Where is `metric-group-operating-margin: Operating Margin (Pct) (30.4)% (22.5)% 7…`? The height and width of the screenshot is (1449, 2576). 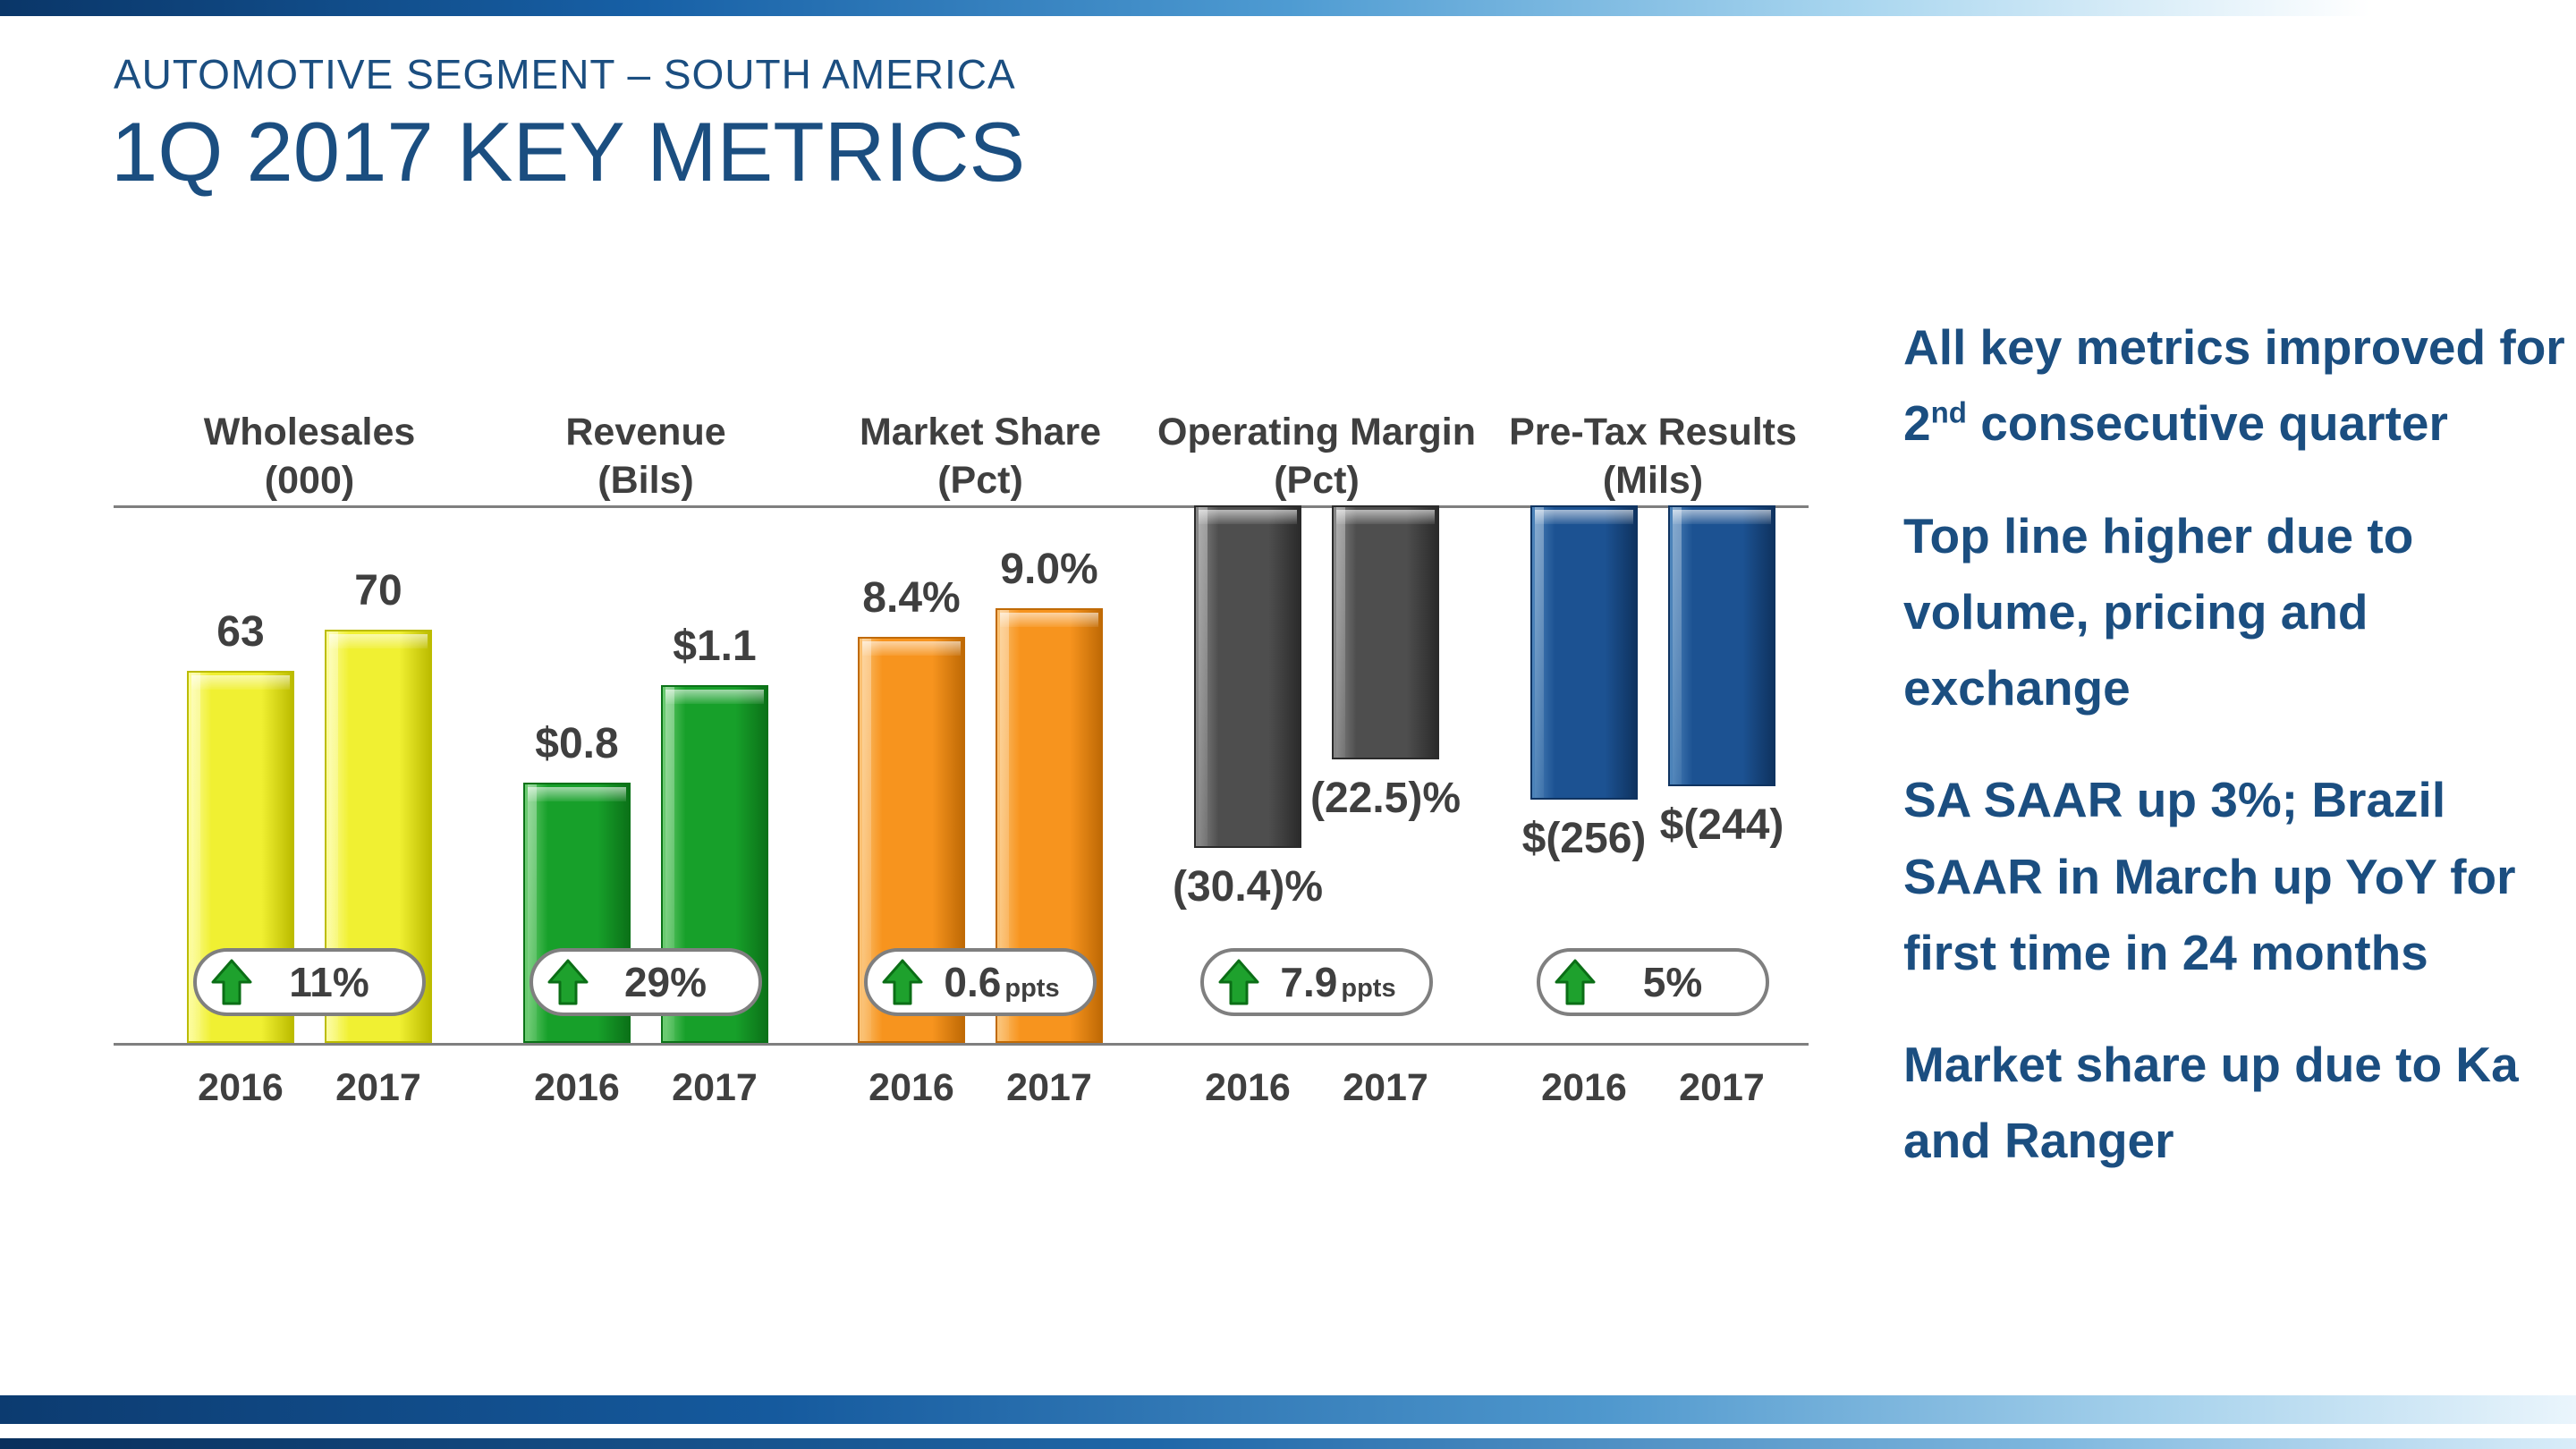
metric-group-operating-margin: Operating Margin (Pct) (30.4)% (22.5)% 7… is located at coordinates (1316, 766).